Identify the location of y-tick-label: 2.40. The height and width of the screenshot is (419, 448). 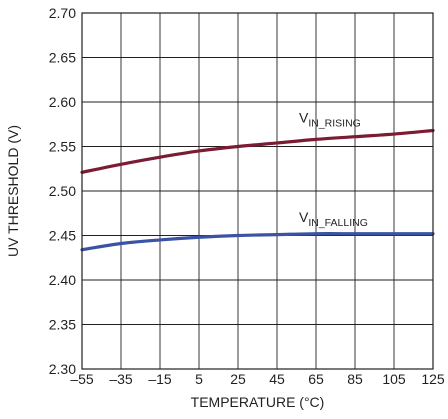
(62, 280).